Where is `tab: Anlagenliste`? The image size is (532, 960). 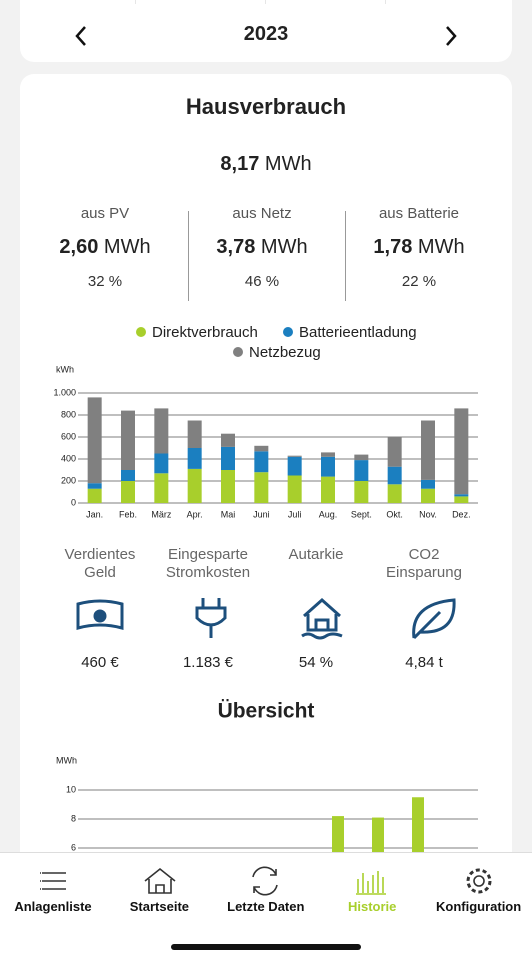
tab: Anlagenliste is located at coordinates (53, 906).